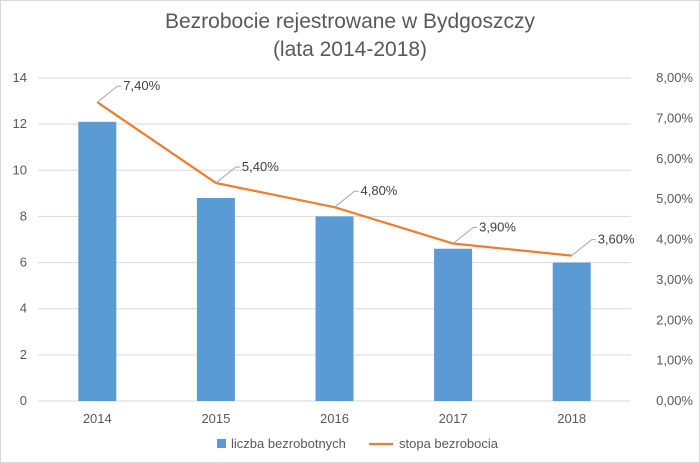  I want to click on y-left-tick-label: 4, so click(23, 308).